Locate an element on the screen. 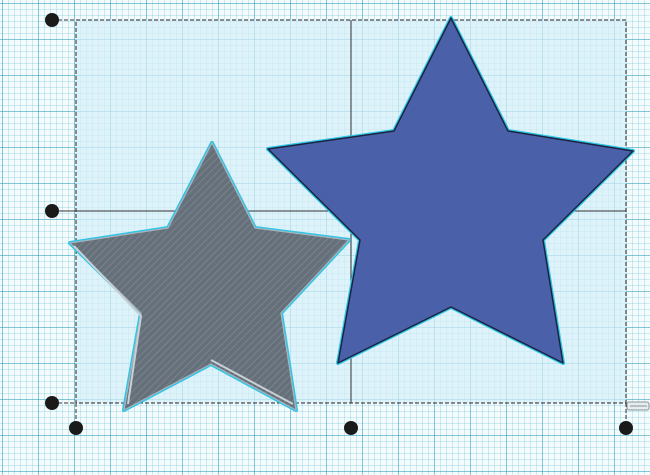  width-handle-left is located at coordinates (76, 428).